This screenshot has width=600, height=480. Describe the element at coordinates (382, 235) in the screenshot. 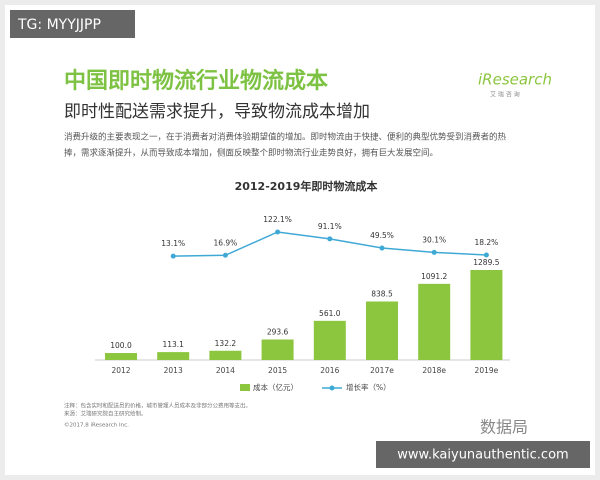

I see `growth-label: 49.5%` at that location.